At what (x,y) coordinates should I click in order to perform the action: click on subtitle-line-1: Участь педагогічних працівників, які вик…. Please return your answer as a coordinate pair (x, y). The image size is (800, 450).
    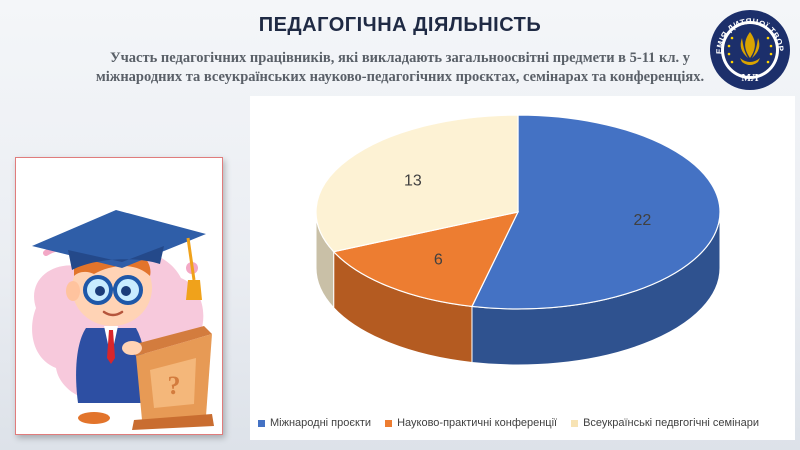
    Looking at the image, I should click on (400, 58).